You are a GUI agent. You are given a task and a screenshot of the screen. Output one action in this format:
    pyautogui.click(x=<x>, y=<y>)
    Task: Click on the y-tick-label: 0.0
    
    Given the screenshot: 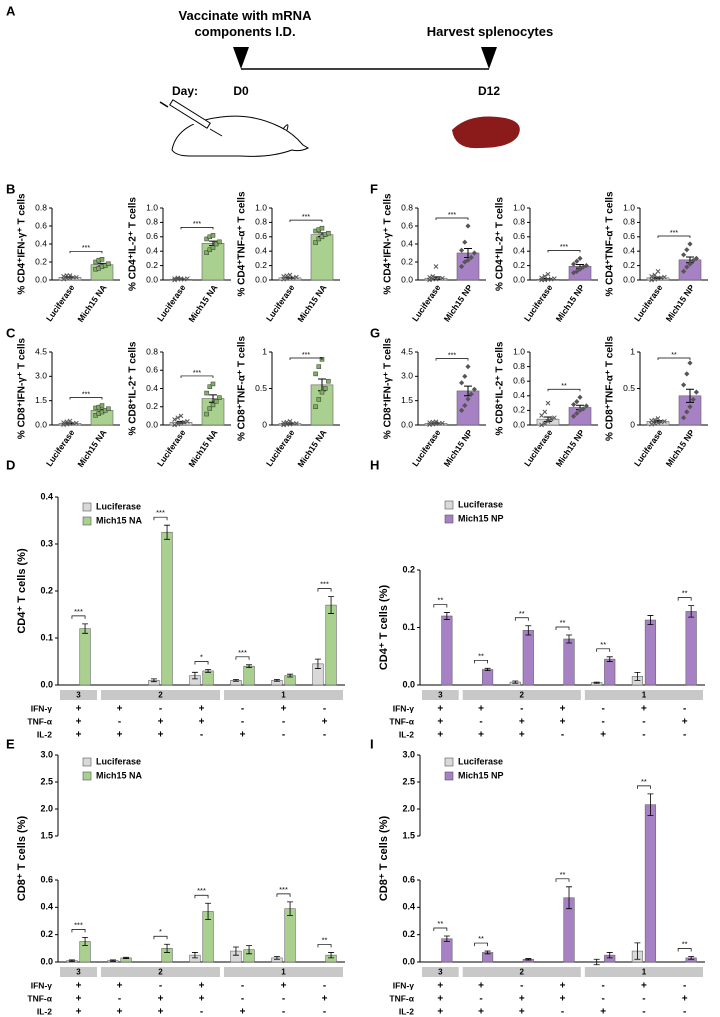 What is the action you would take?
    pyautogui.click(x=519, y=279)
    